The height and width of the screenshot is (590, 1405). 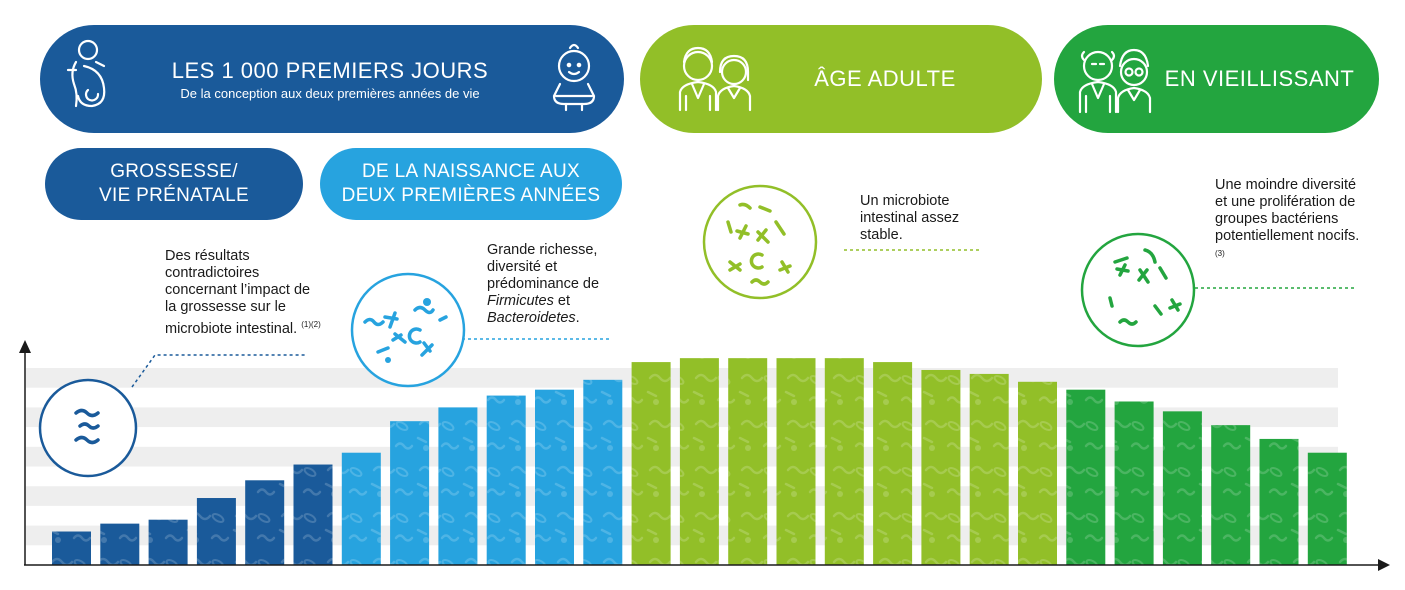 I want to click on stage-pill-aging, so click(x=1216, y=79).